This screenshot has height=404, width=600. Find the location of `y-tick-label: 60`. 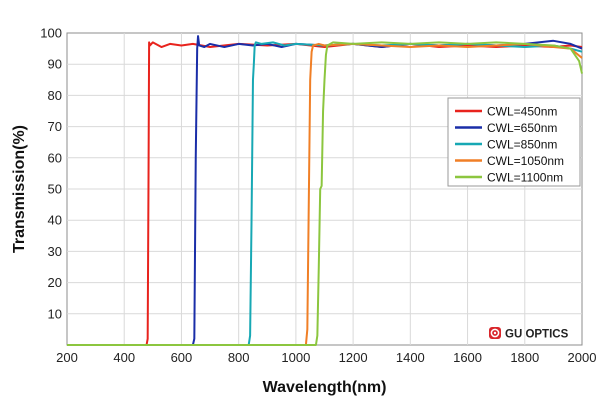

y-tick-label: 60 is located at coordinates (55, 157).